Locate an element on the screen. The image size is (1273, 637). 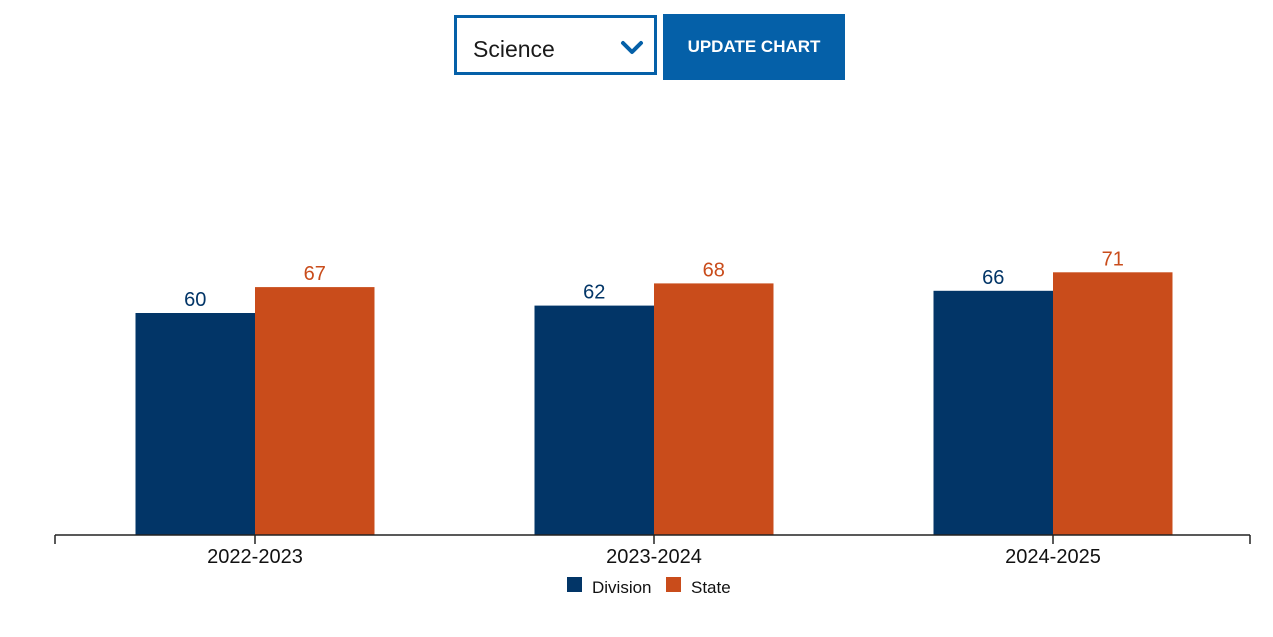
subject-select-value: Science is located at coordinates (514, 49).